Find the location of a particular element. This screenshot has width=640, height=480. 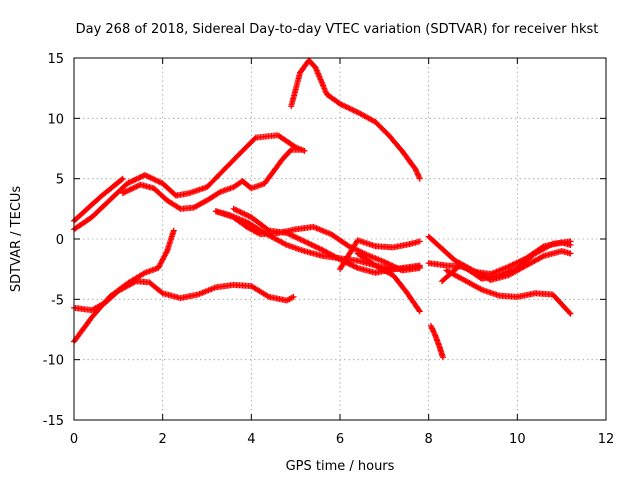

y-tick-label: 0 is located at coordinates (60, 240).